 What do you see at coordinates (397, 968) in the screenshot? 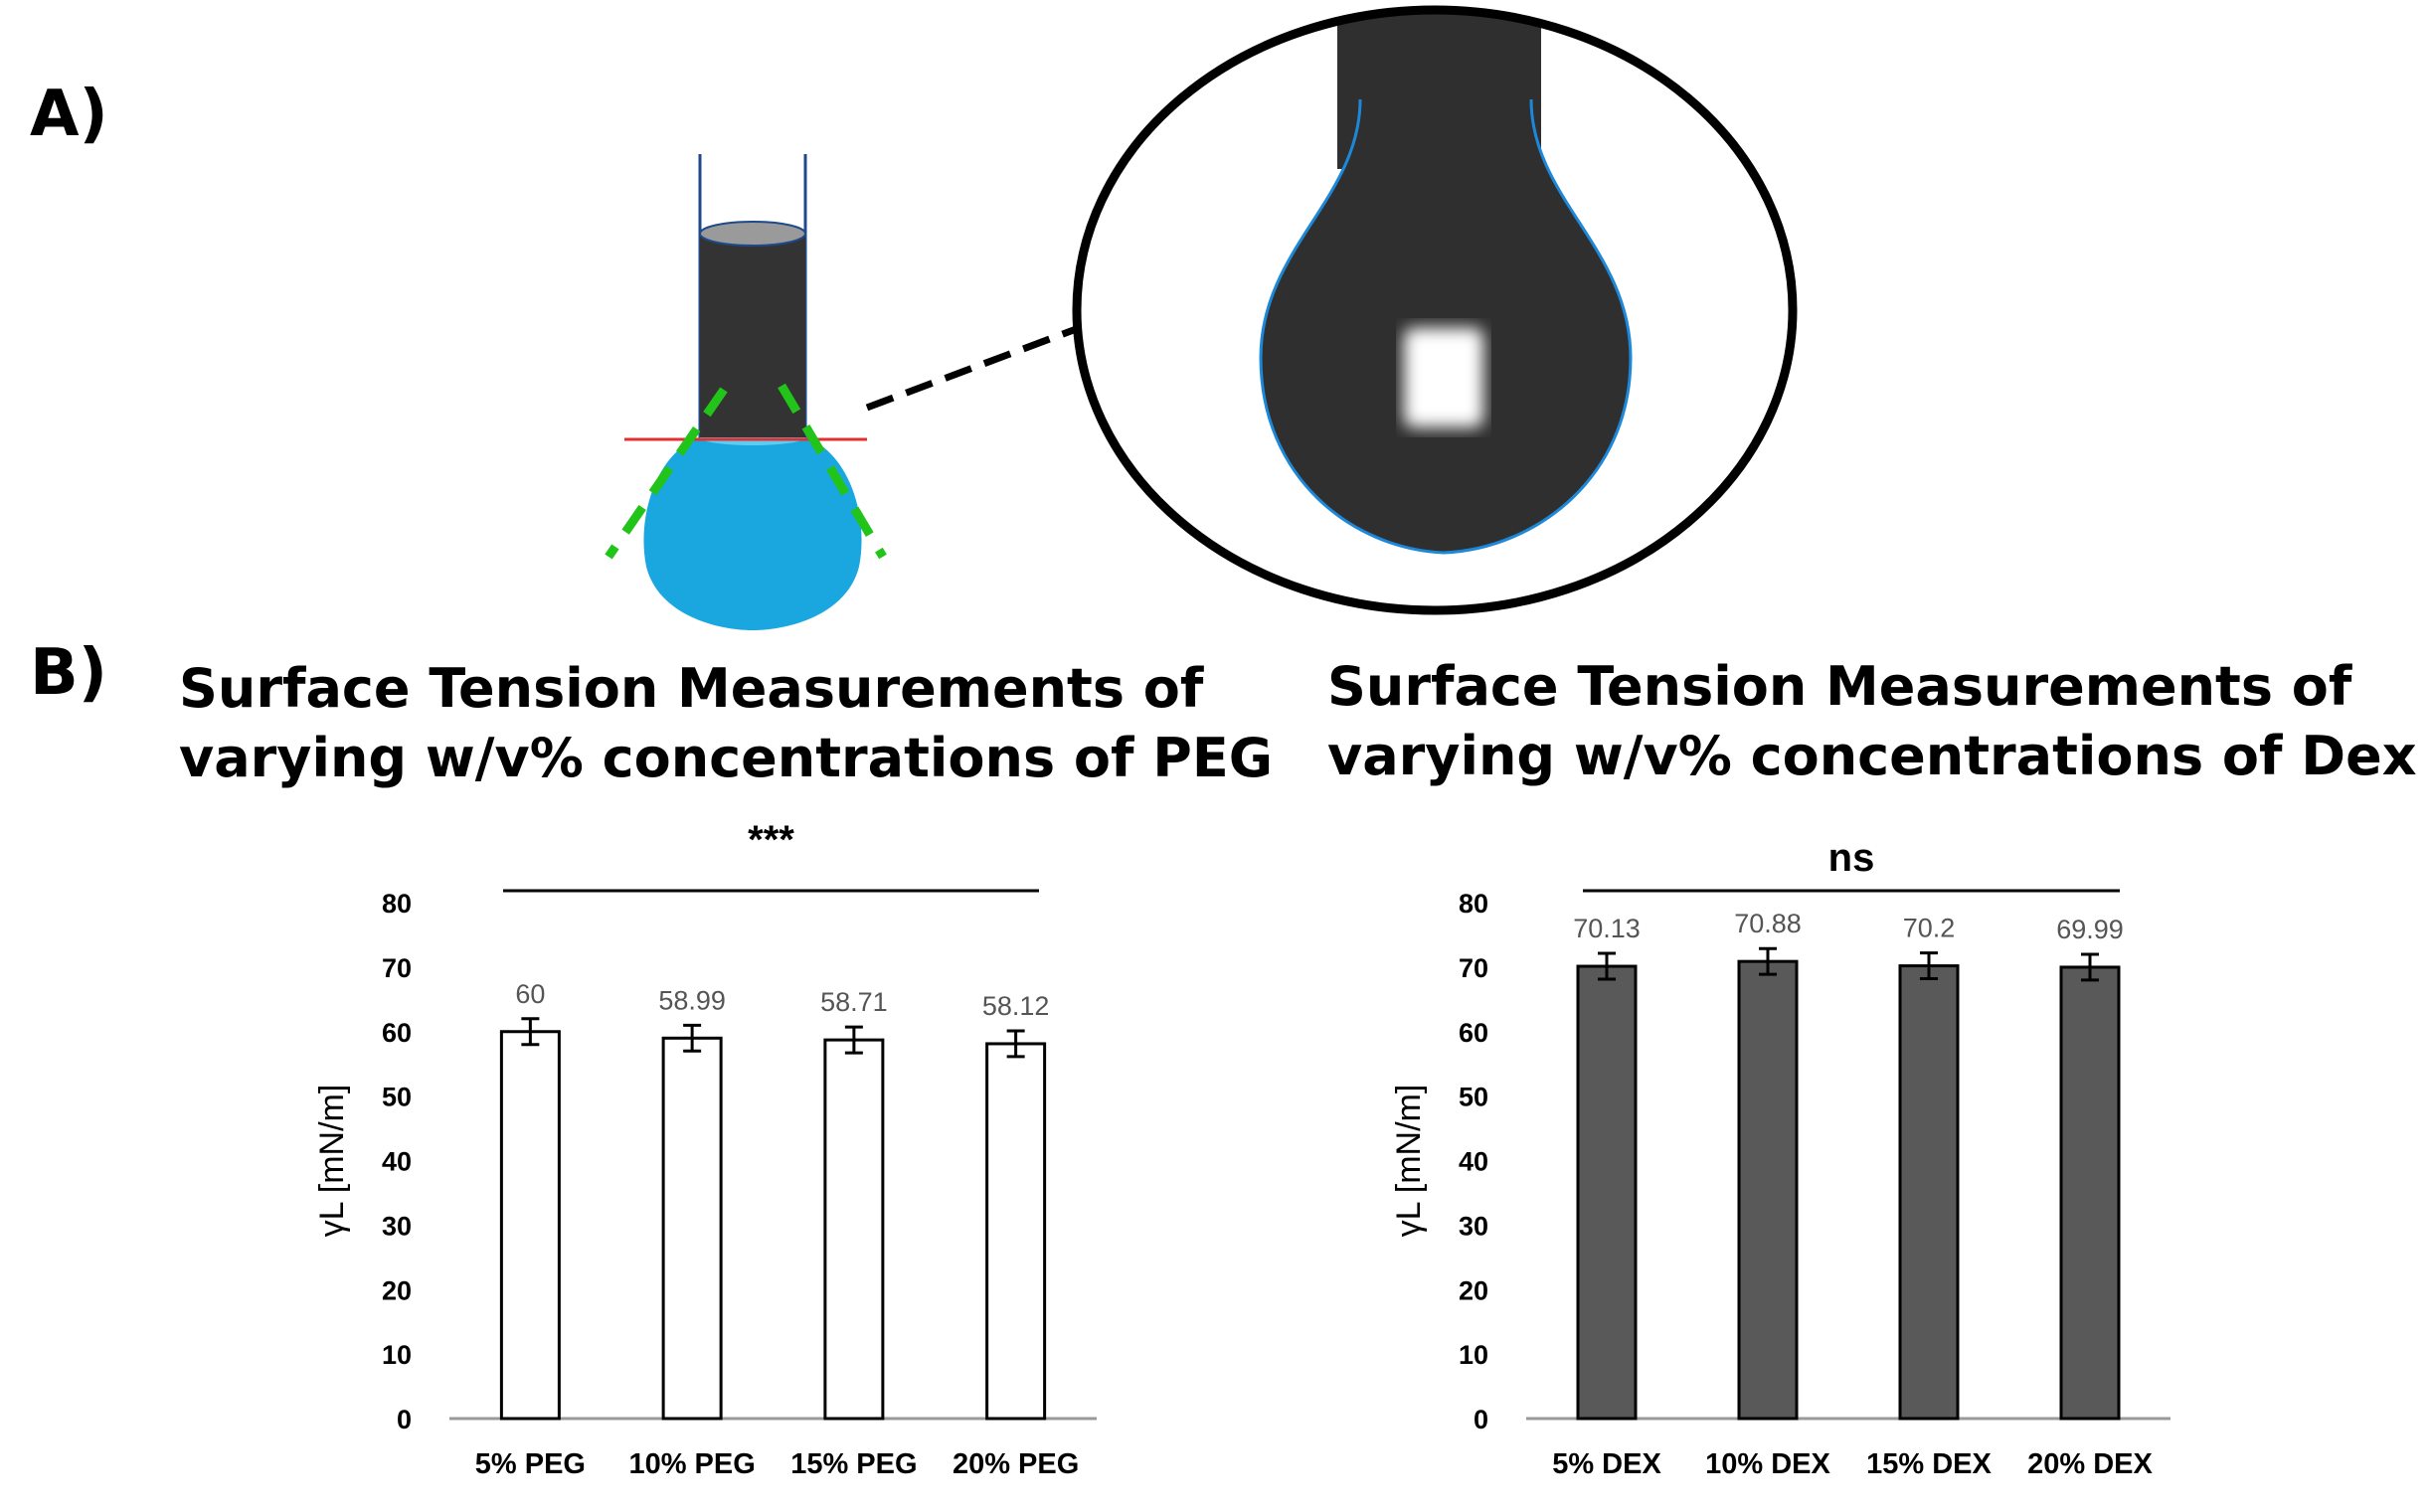
I see `peg-y-tick-label: 70` at bounding box center [397, 968].